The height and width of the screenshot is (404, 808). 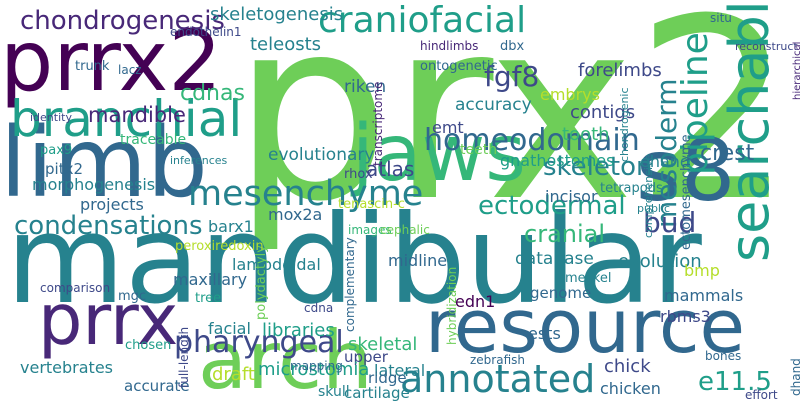 What do you see at coordinates (585, 327) in the screenshot?
I see `word: resource` at bounding box center [585, 327].